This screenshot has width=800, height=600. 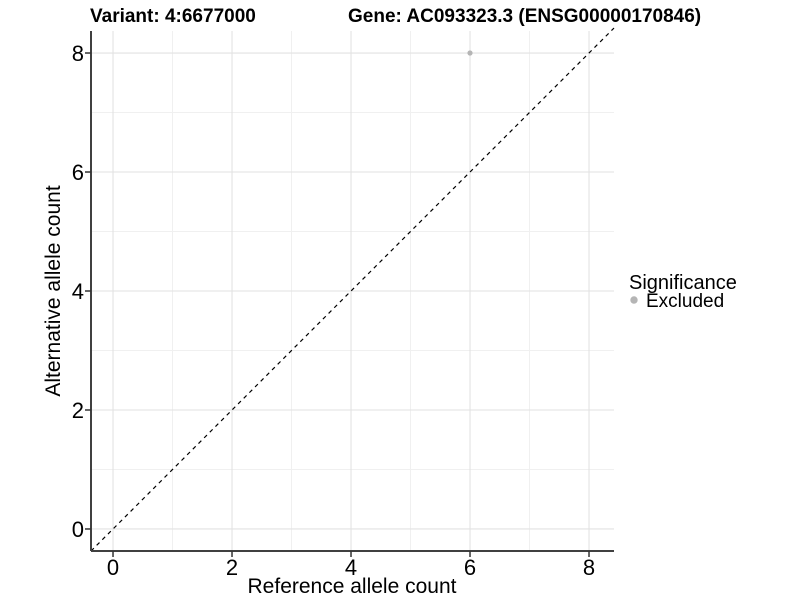 What do you see at coordinates (78, 410) in the screenshot?
I see `y-tick-label: 2` at bounding box center [78, 410].